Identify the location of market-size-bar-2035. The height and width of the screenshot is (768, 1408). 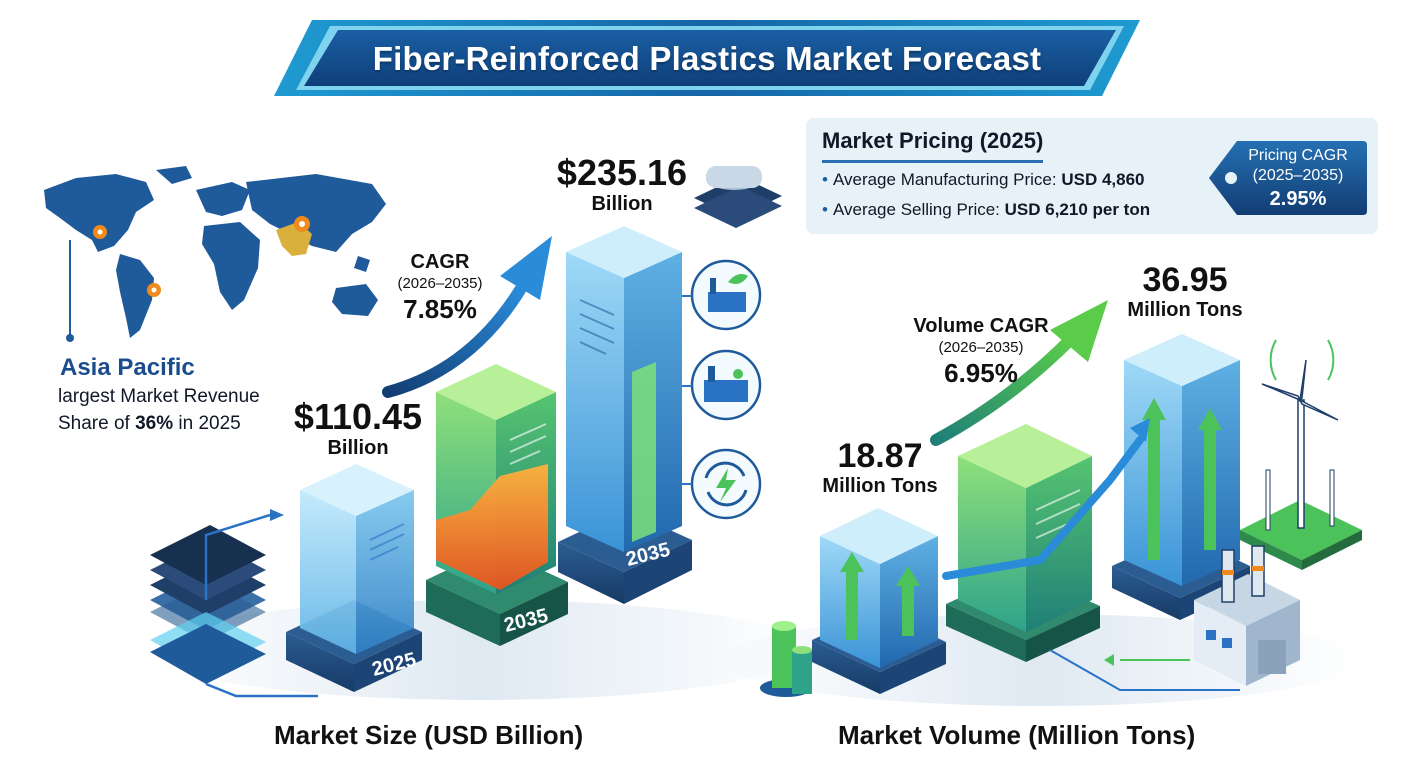
(625, 415).